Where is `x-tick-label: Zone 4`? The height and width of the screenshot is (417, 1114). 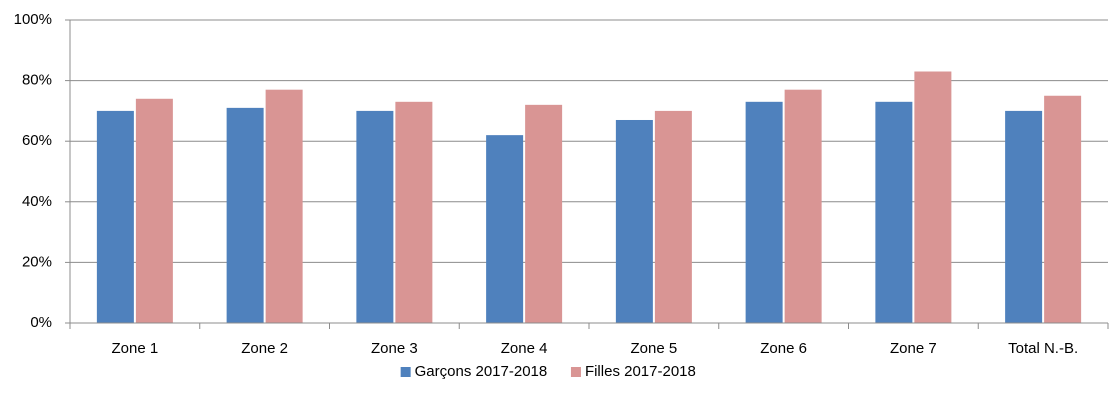 x-tick-label: Zone 4 is located at coordinates (524, 348).